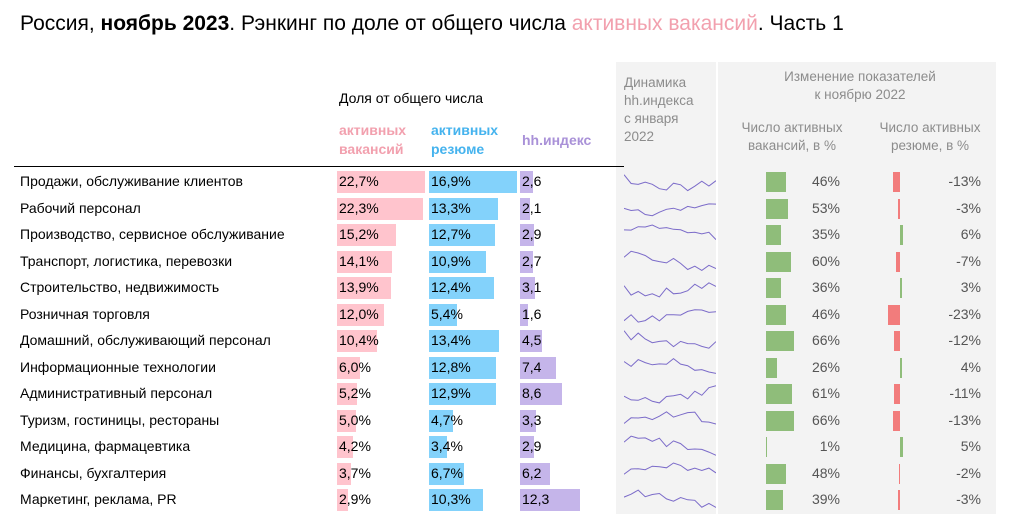 Image resolution: width=1024 pixels, height=520 pixels. What do you see at coordinates (359, 287) in the screenshot?
I see `vacancies-value: 13,9%` at bounding box center [359, 287].